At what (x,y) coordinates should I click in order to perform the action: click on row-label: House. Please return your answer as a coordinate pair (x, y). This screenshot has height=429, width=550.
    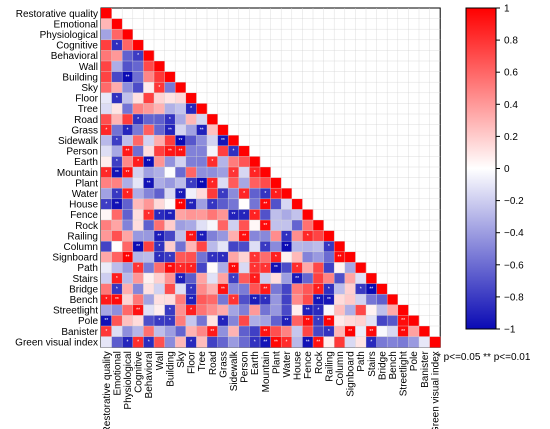
    Looking at the image, I should click on (83, 205).